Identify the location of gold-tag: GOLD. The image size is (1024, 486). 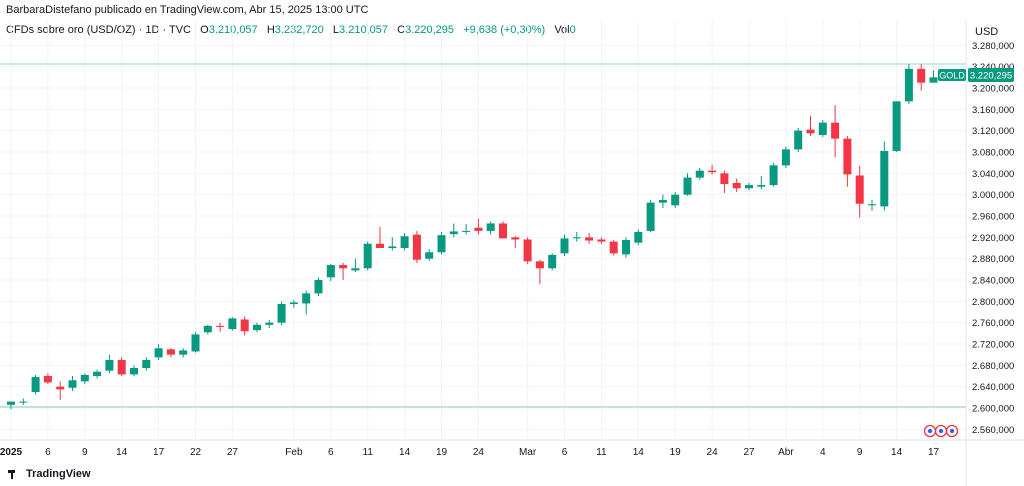
(952, 76).